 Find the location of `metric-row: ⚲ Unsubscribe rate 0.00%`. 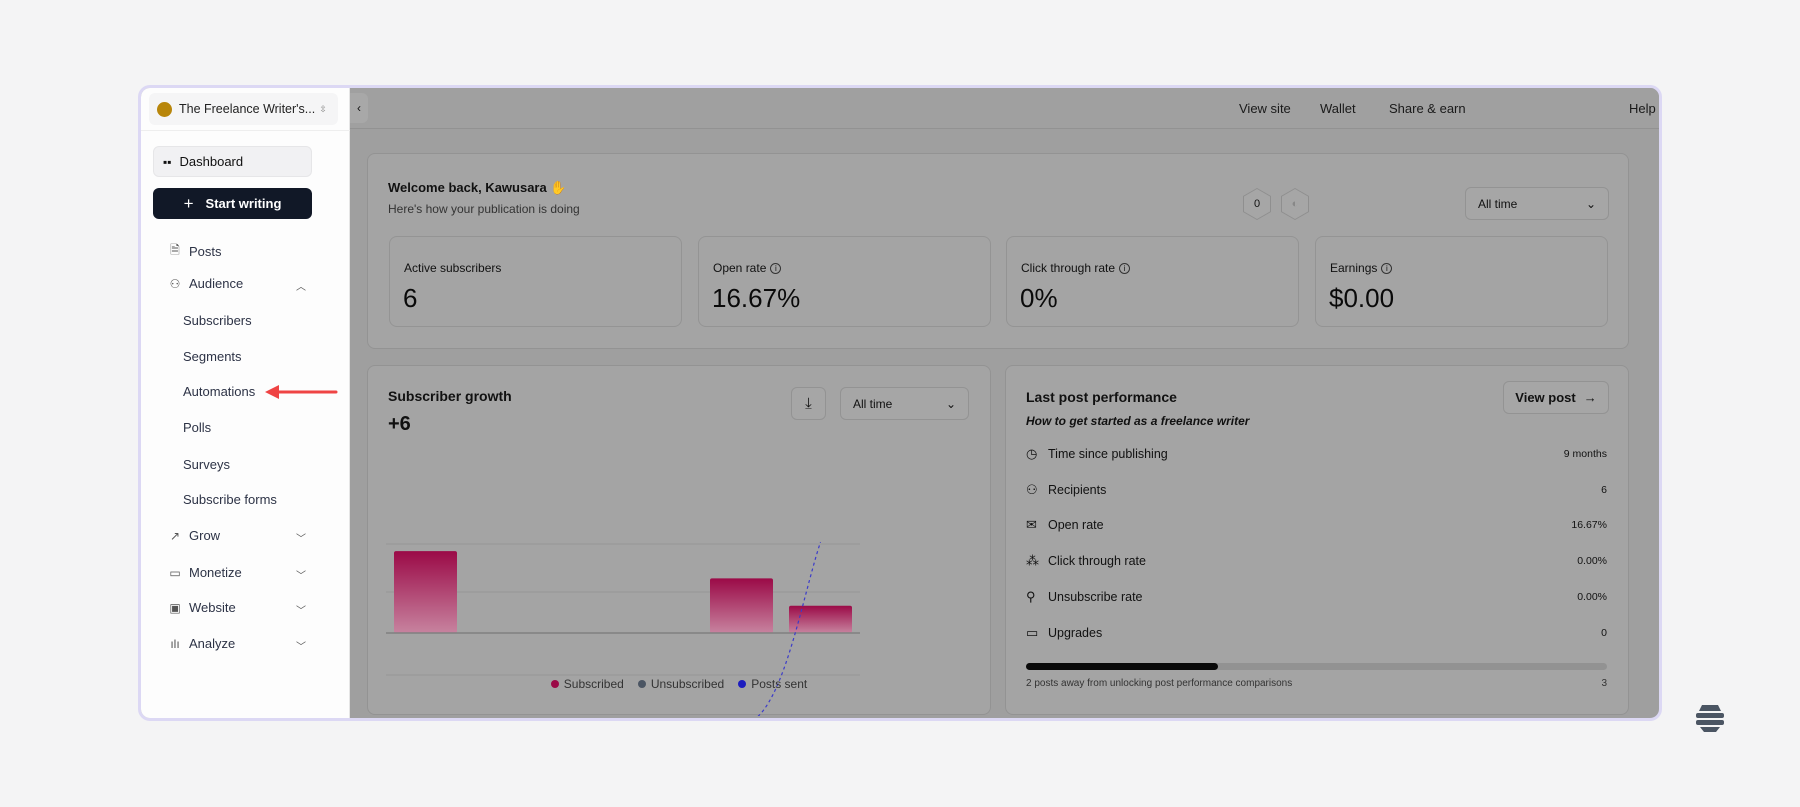

metric-row: ⚲ Unsubscribe rate 0.00% is located at coordinates (1316, 597).